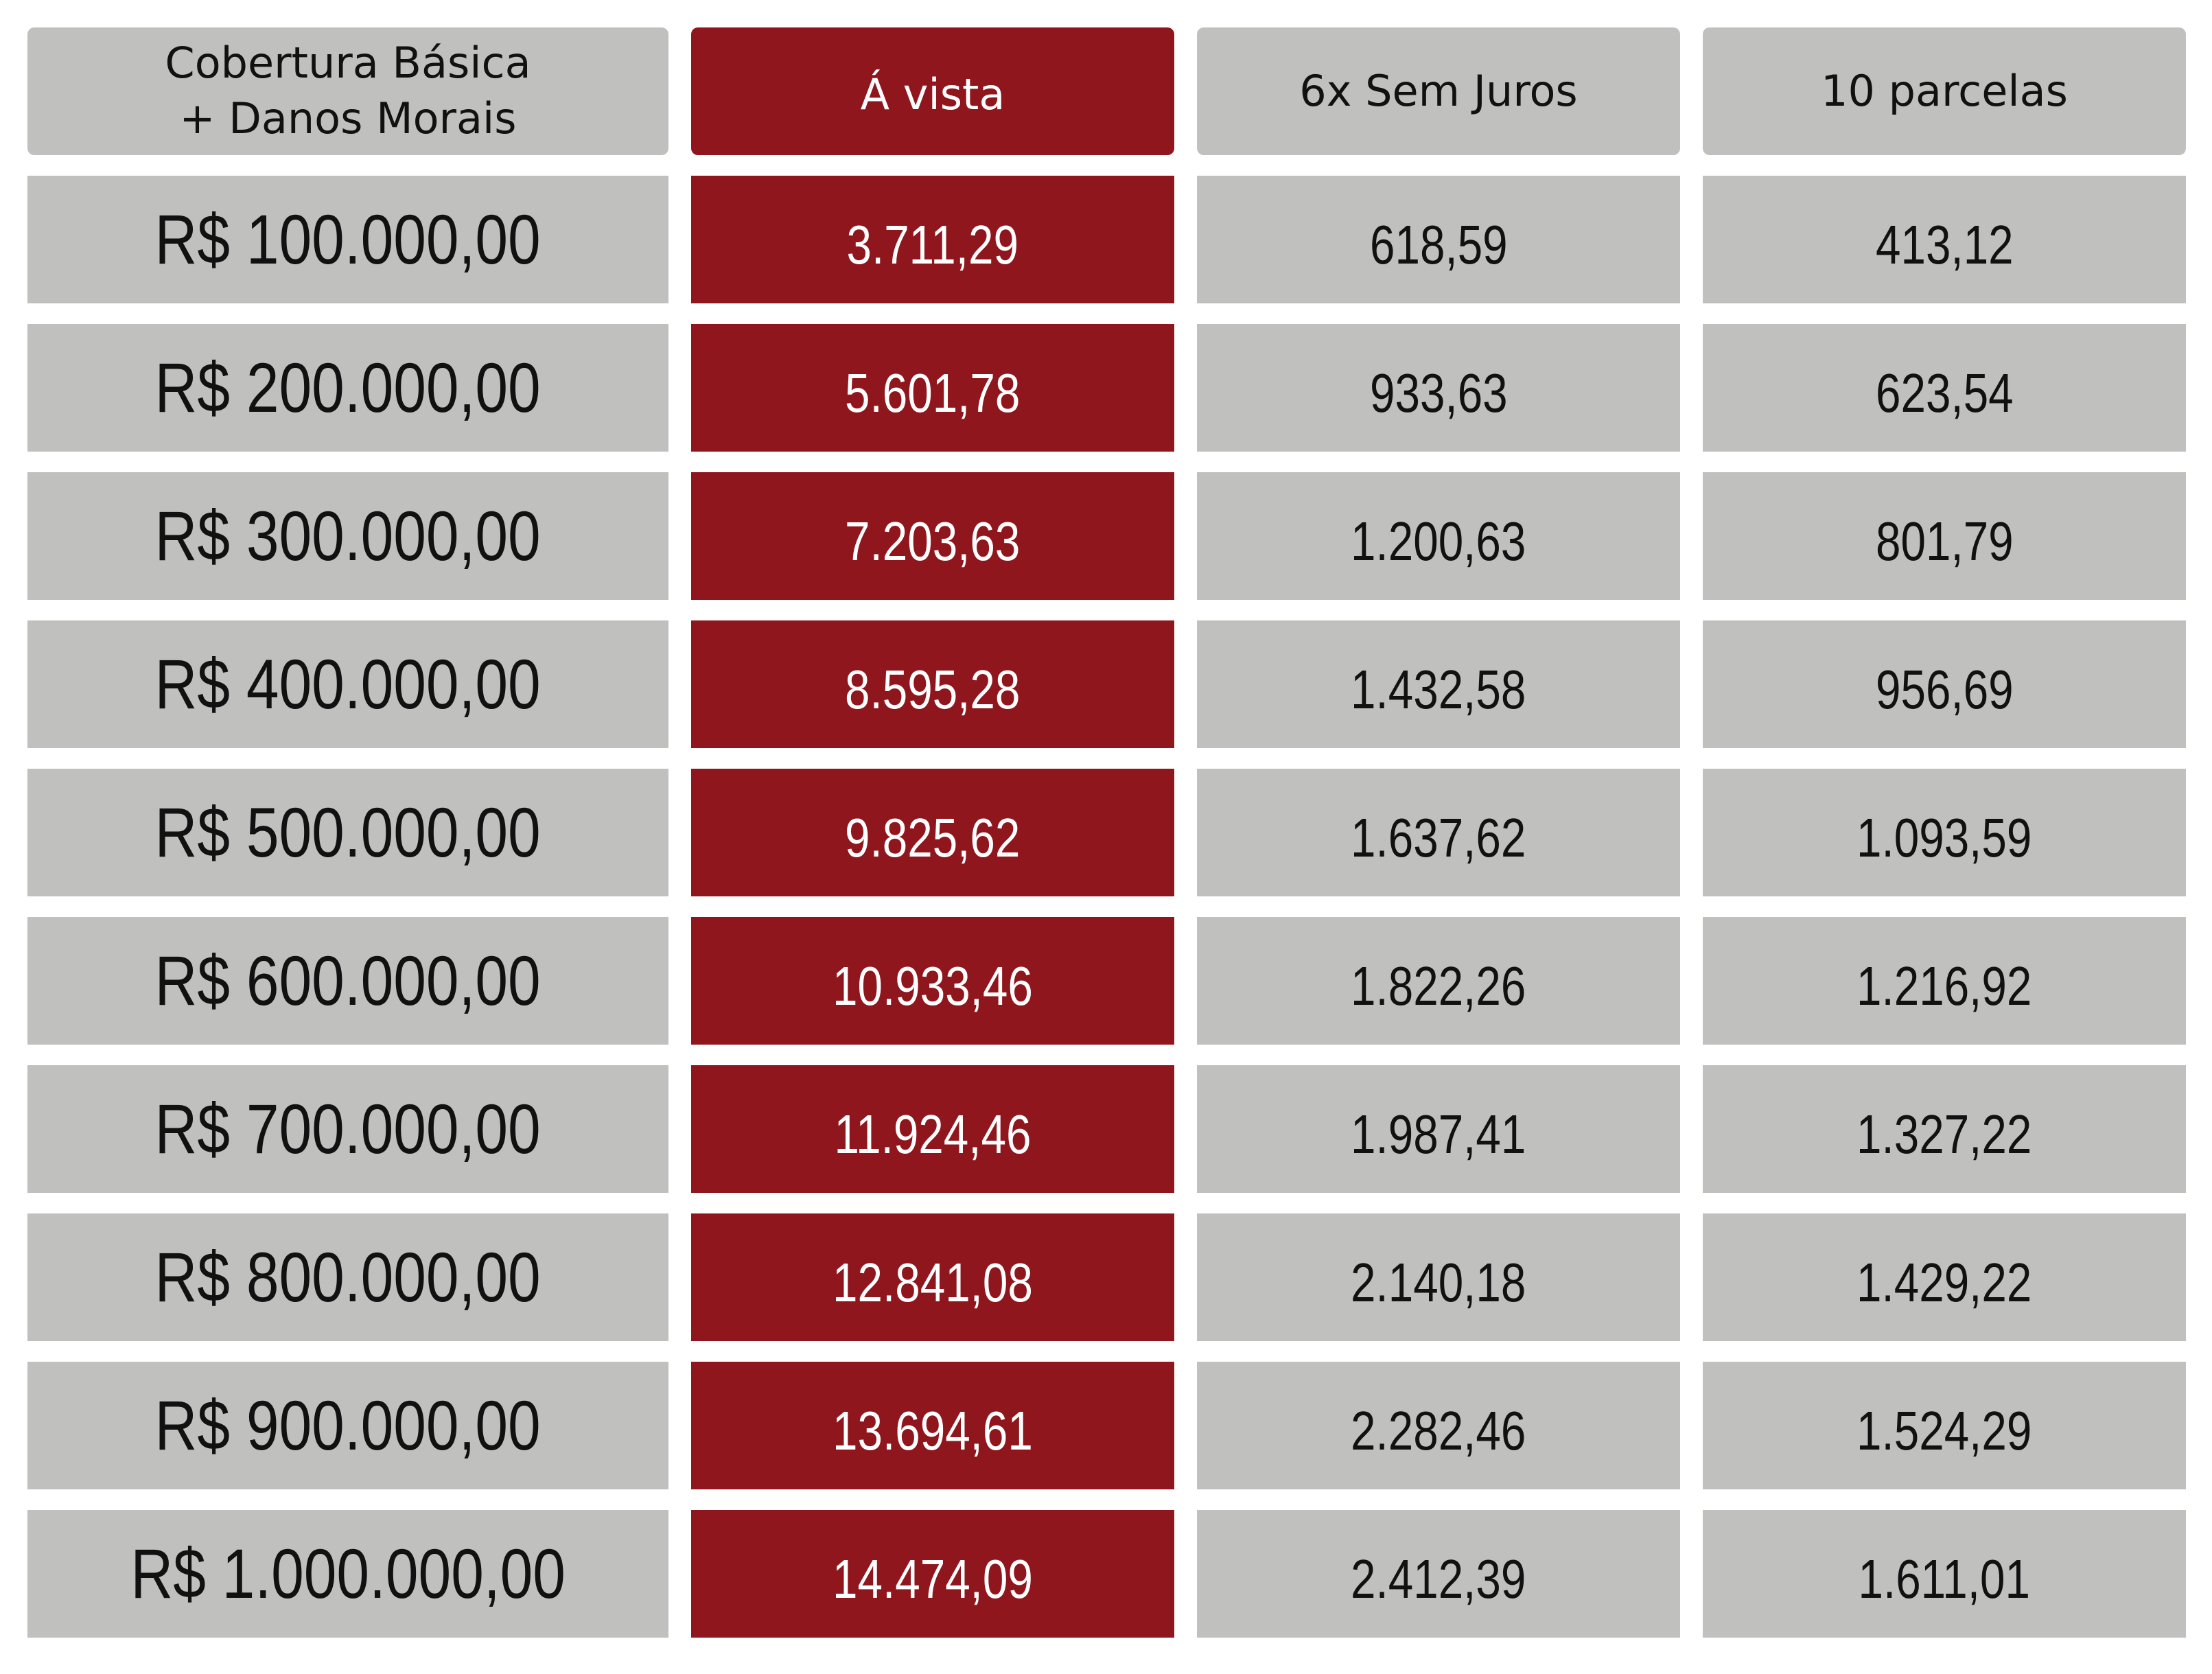  I want to click on header-coverage: Cobertura Básica + Danos Morais, so click(347, 91).